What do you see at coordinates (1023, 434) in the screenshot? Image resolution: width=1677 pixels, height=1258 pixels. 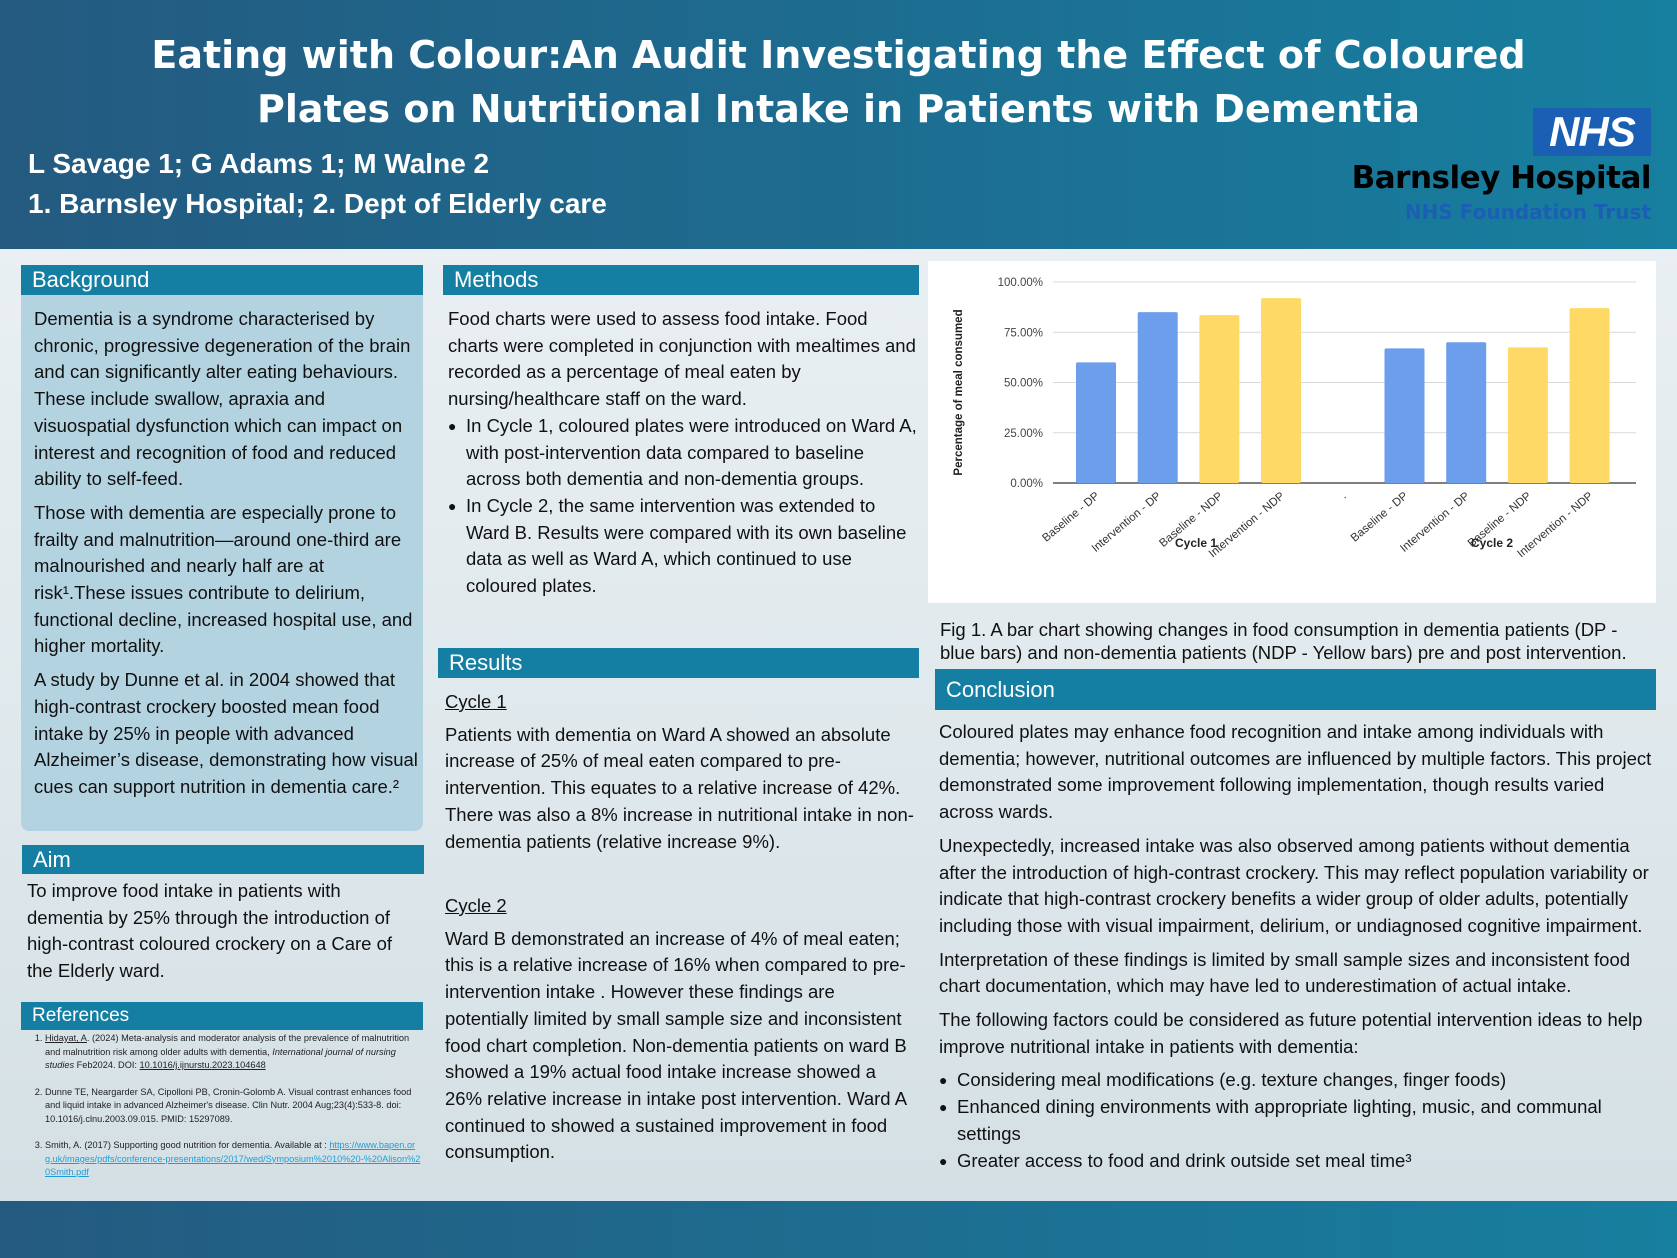 I see `y-tick-label: 25.00%` at bounding box center [1023, 434].